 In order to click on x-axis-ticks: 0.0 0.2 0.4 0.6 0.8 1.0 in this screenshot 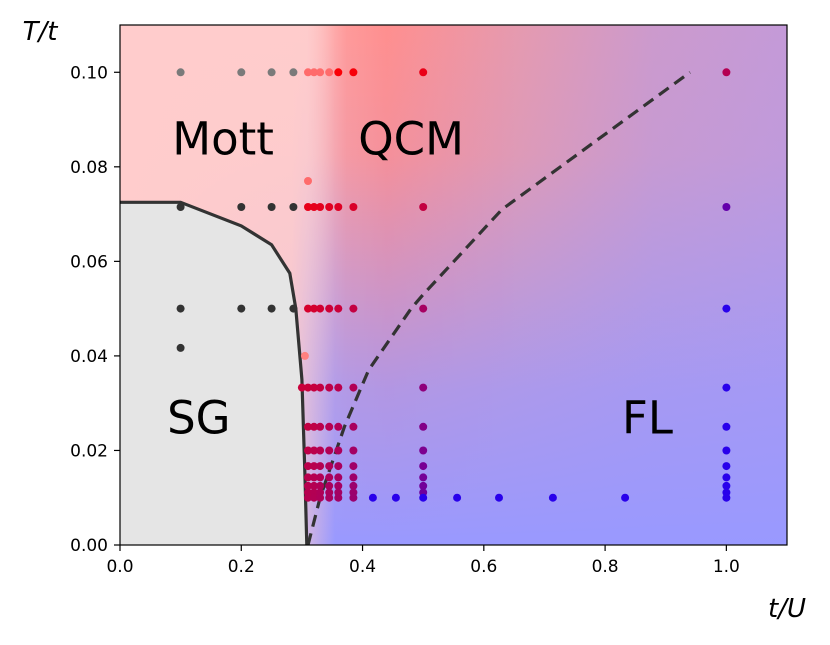, I will do `click(423, 561)`.